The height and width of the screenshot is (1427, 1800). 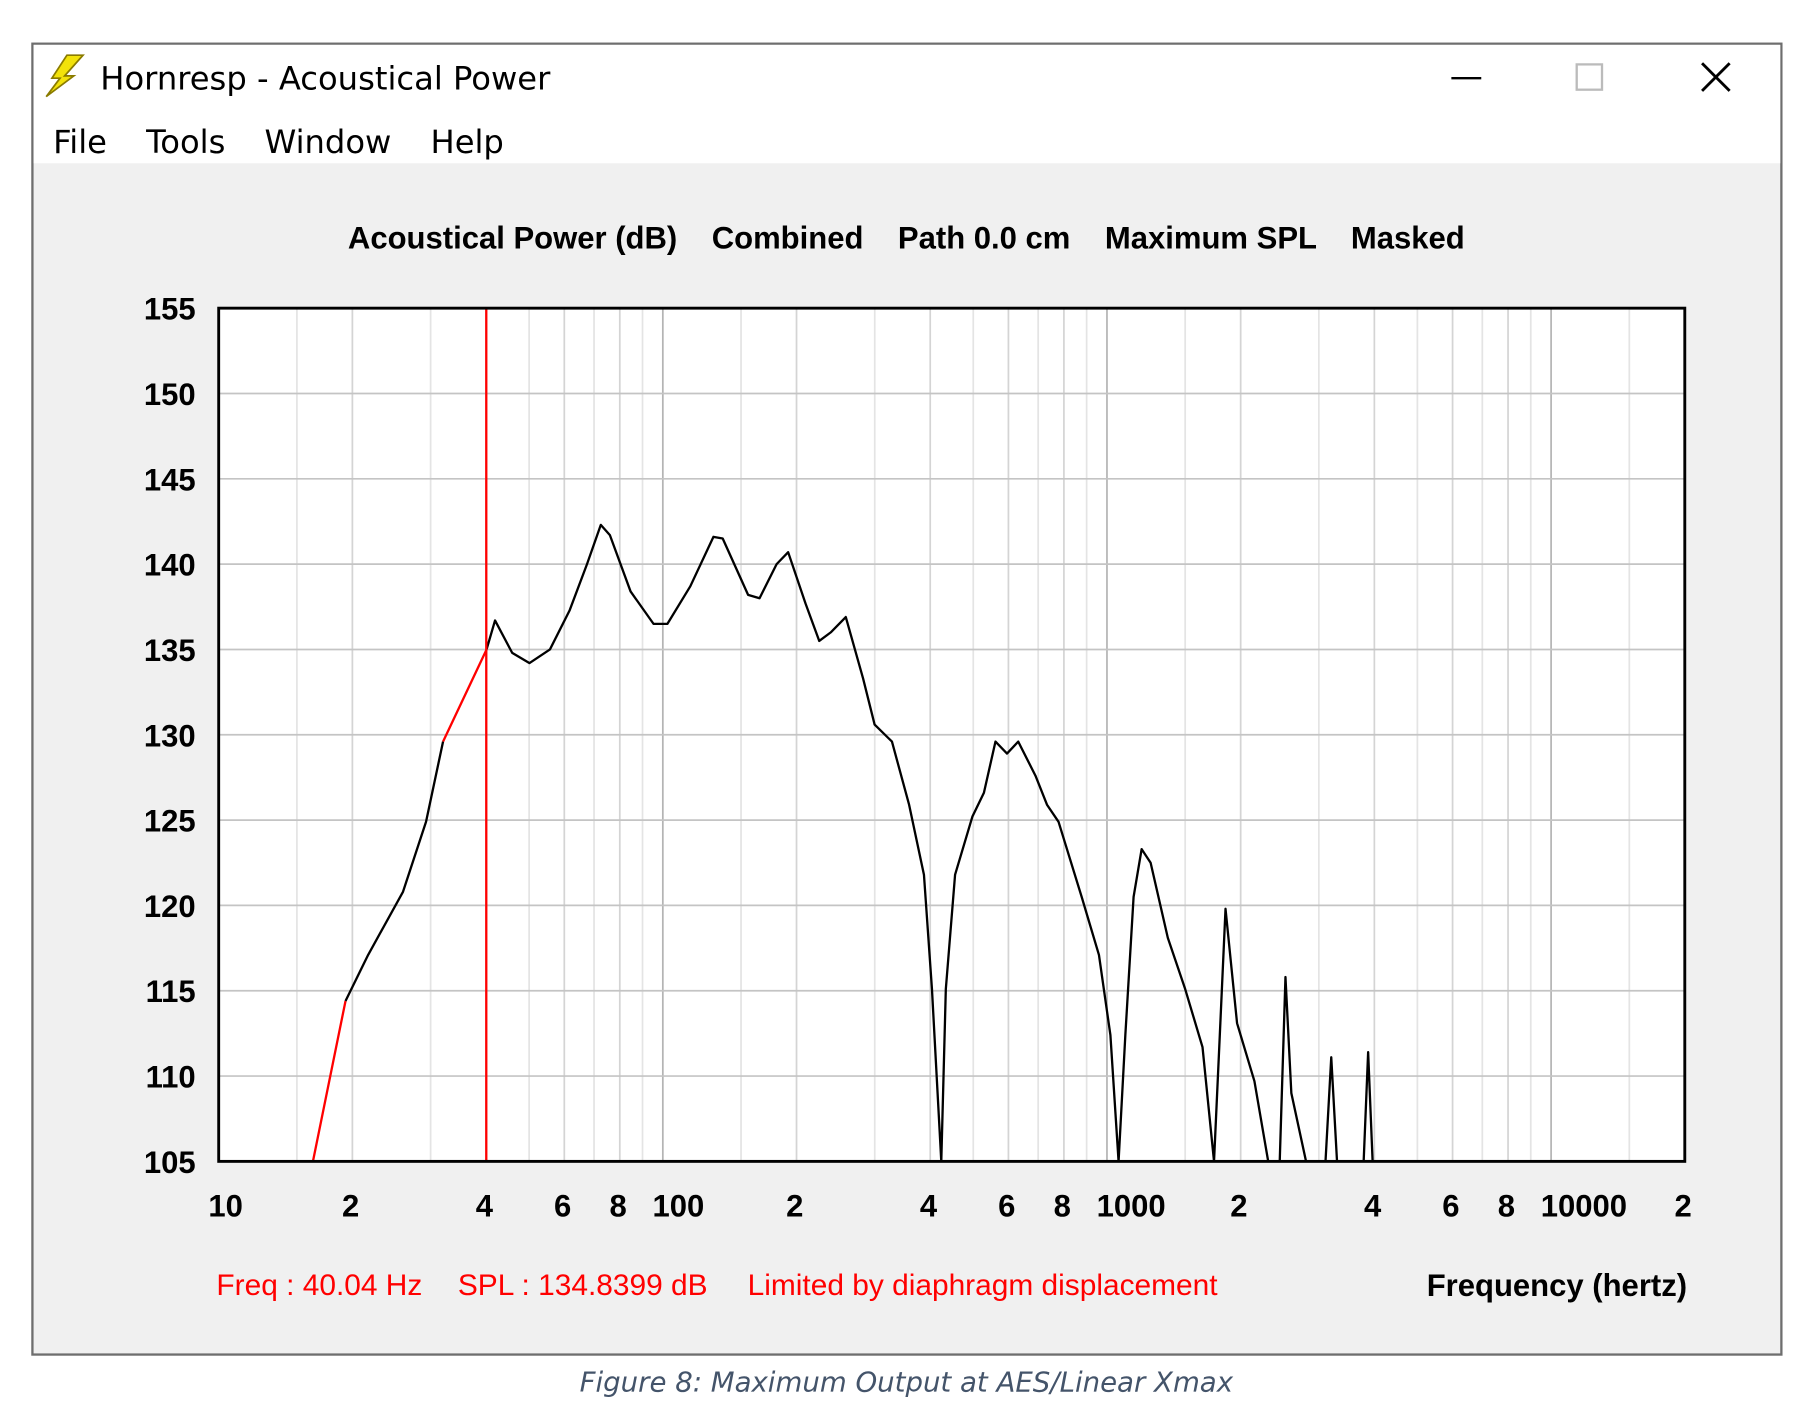 What do you see at coordinates (983, 1285) in the screenshot?
I see `status-text: Limited by diaphragm displacement` at bounding box center [983, 1285].